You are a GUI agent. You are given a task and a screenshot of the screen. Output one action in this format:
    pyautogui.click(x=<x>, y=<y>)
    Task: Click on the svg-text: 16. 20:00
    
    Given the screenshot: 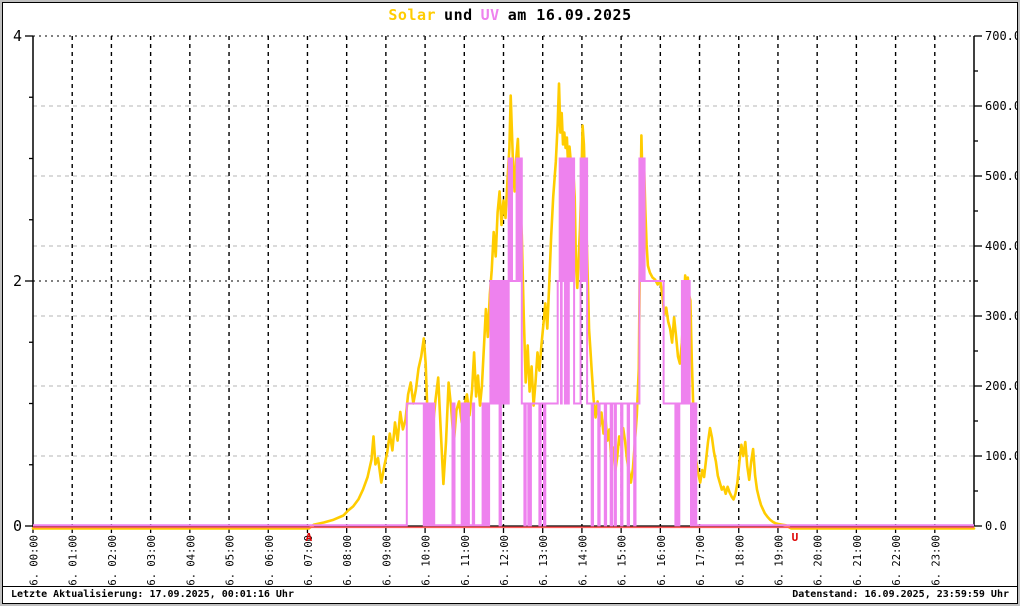 What is the action you would take?
    pyautogui.click(x=819, y=561)
    